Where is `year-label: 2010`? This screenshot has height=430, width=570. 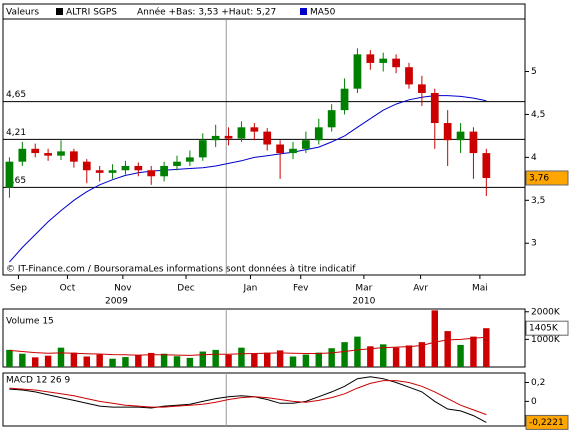 year-label: 2010 is located at coordinates (363, 302).